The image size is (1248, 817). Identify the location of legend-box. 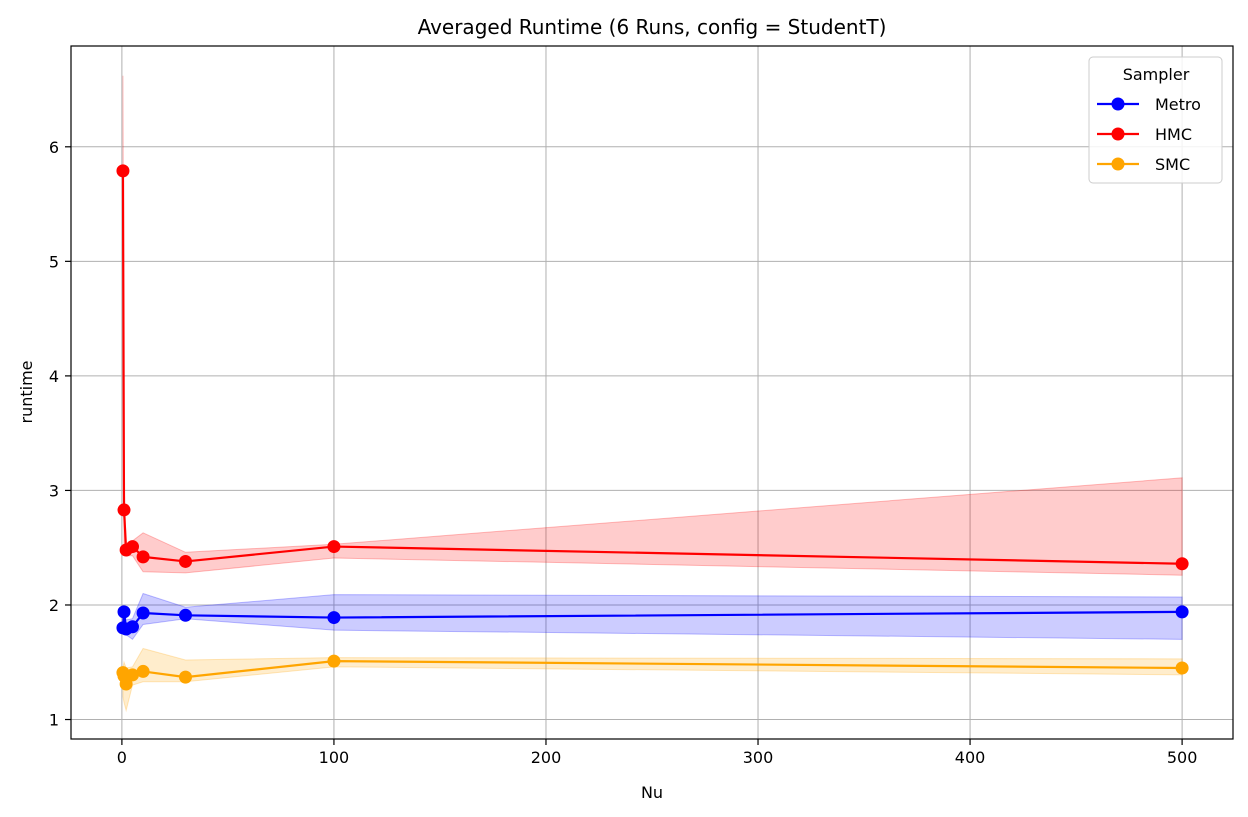
(1155, 120).